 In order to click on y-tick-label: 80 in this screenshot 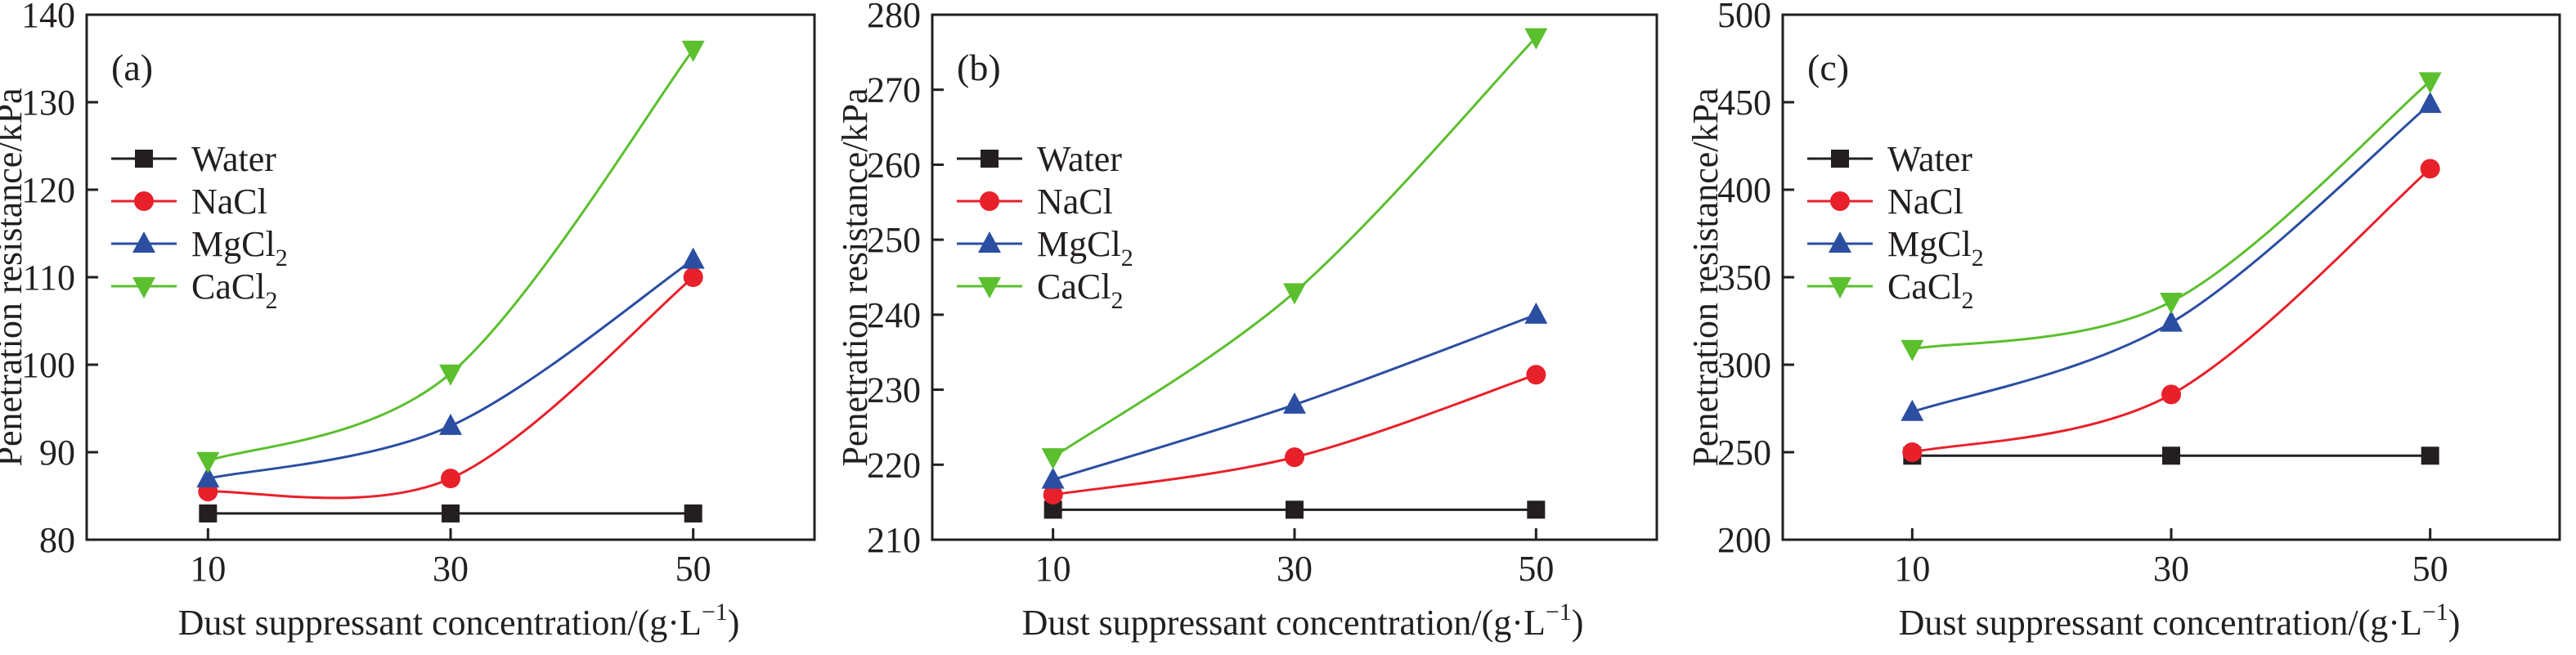, I will do `click(57, 540)`.